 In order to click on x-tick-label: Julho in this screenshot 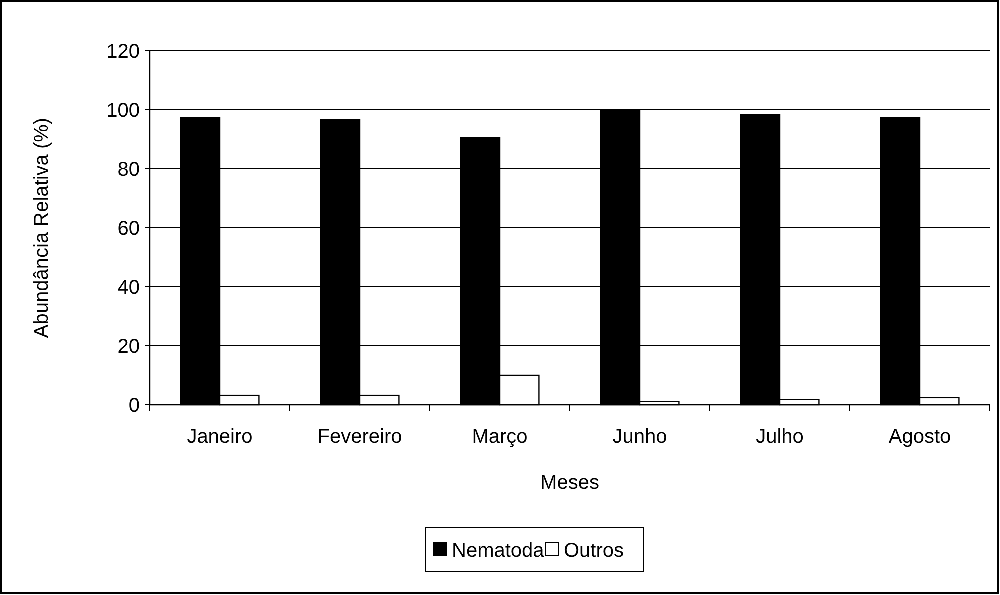, I will do `click(780, 437)`.